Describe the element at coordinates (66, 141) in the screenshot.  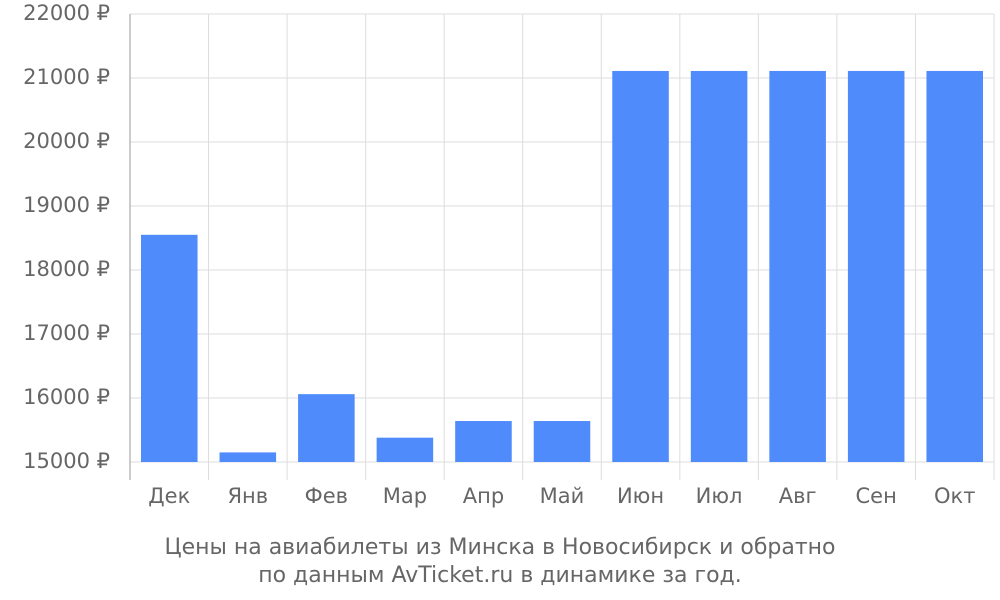
I see `y-tick-label: 20000 ₽` at that location.